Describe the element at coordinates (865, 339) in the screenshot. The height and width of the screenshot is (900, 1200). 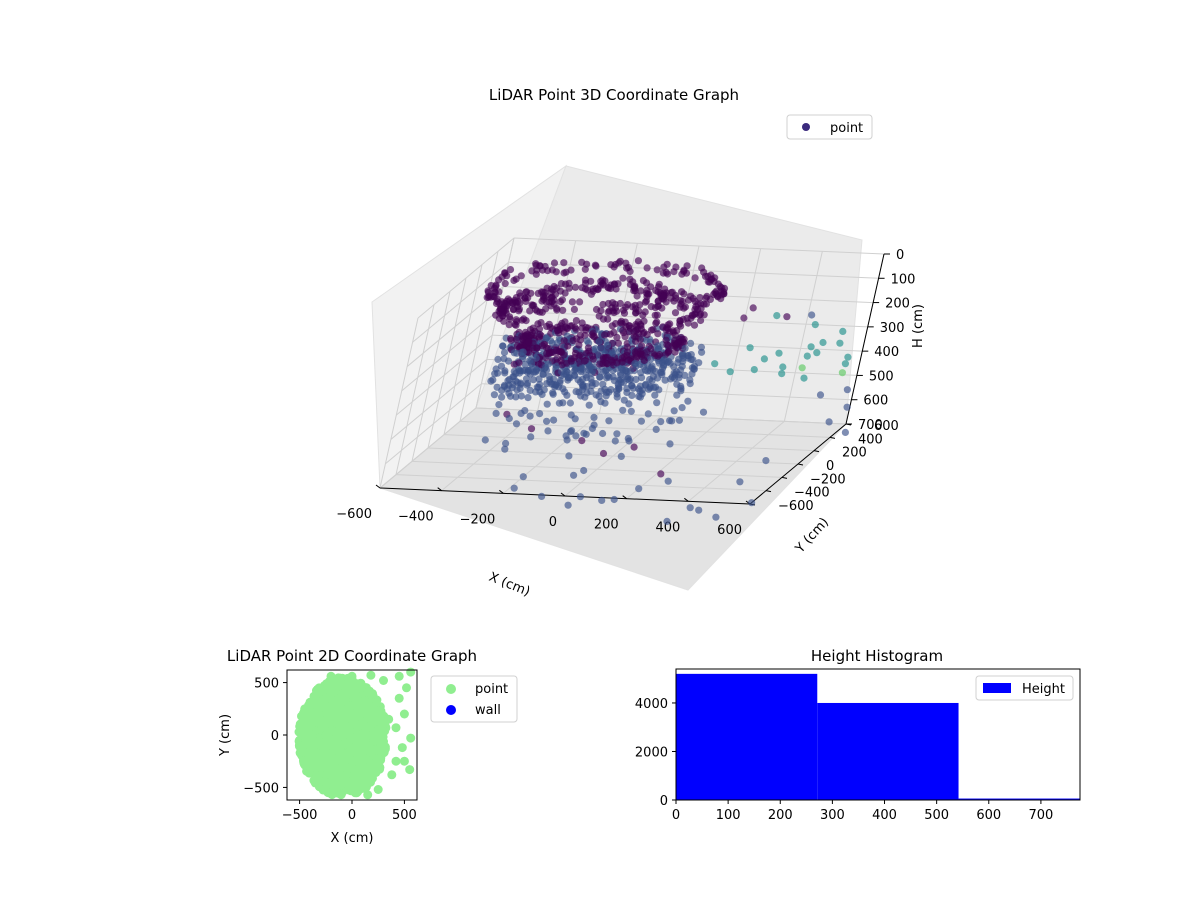
I see `z-axis-line` at that location.